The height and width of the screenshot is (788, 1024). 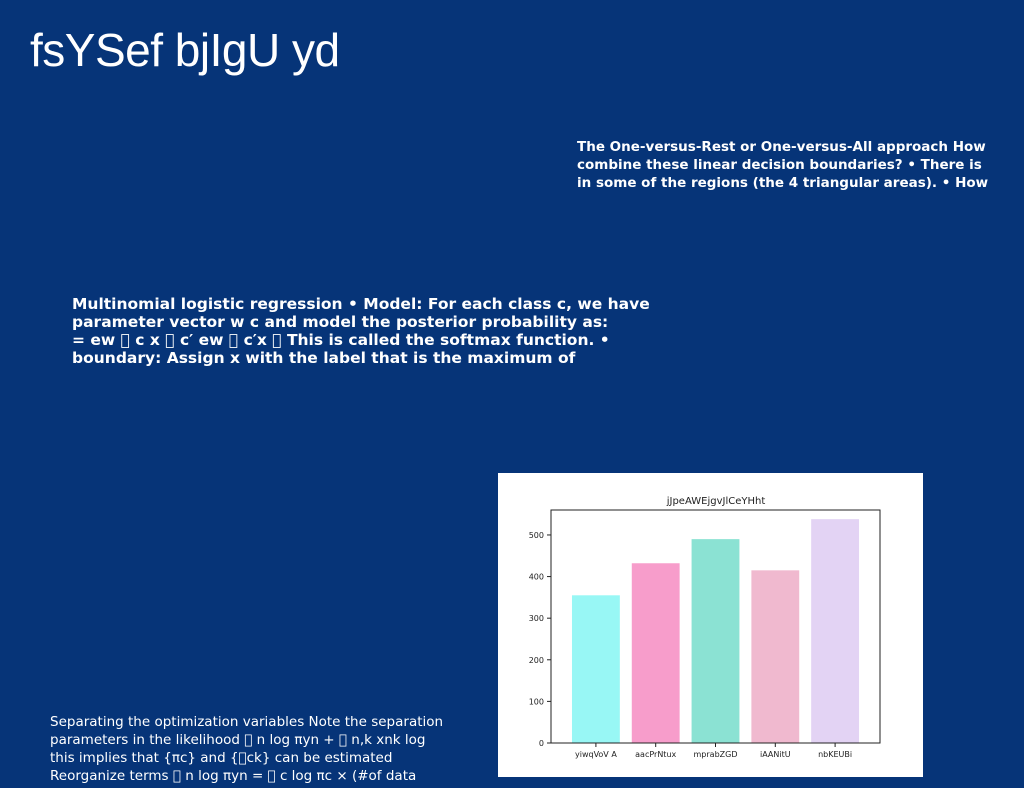 I want to click on y-tick-label: 500, so click(x=536, y=535).